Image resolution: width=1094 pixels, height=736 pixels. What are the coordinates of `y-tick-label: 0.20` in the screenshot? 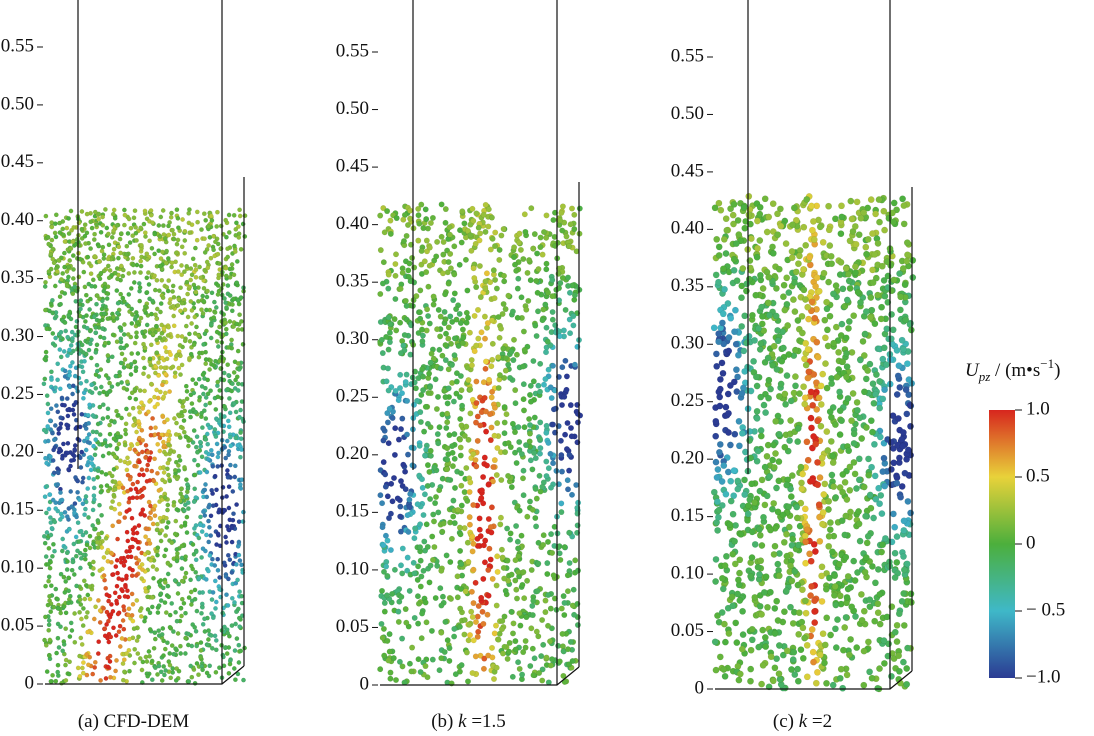 It's located at (352, 453).